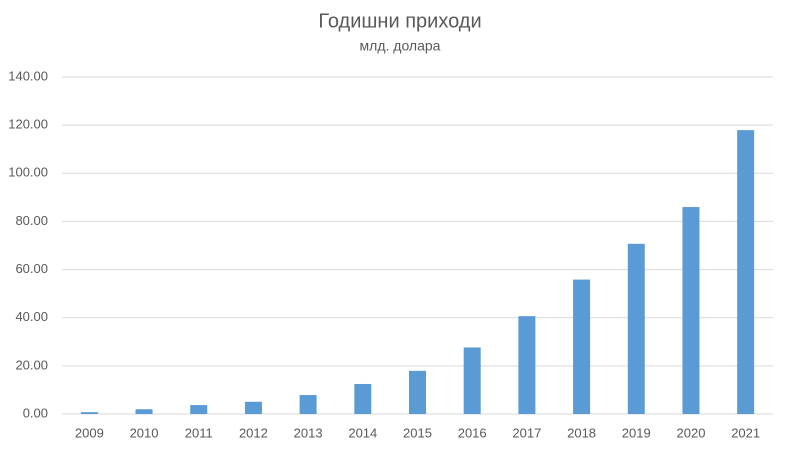 The image size is (787, 452). Describe the element at coordinates (417, 432) in the screenshot. I see `x-tick-label: 2015` at that location.